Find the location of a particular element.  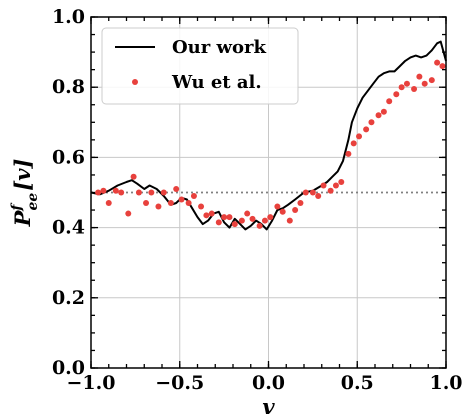

legend-label-our-work: Our work is located at coordinates (219, 47).